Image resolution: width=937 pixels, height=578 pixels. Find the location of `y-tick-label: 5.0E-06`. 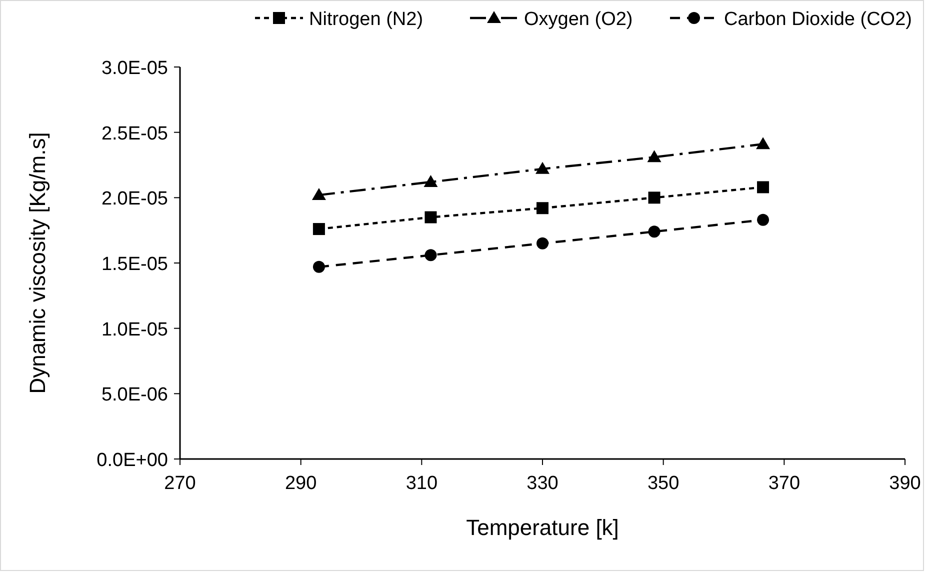

y-tick-label: 5.0E-06 is located at coordinates (134, 395).